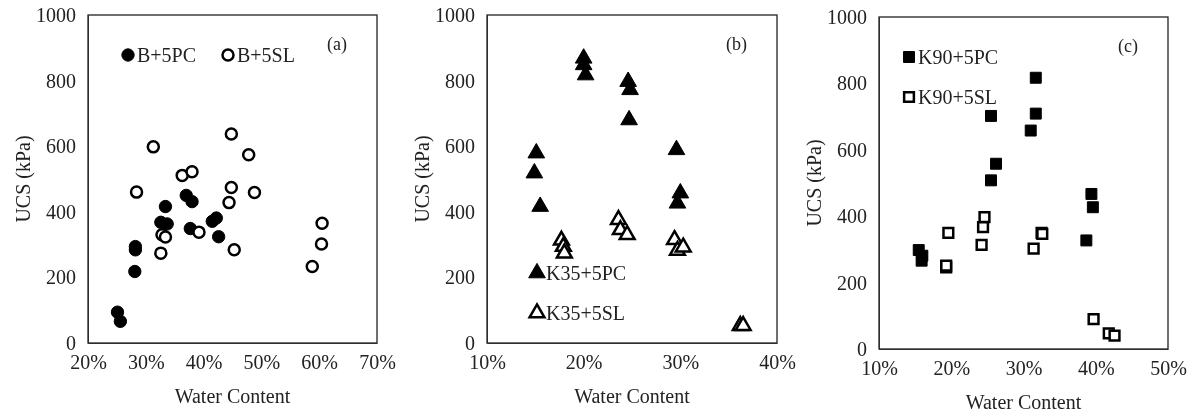  What do you see at coordinates (337, 44) in the screenshot?
I see `annotation: (a)` at bounding box center [337, 44].